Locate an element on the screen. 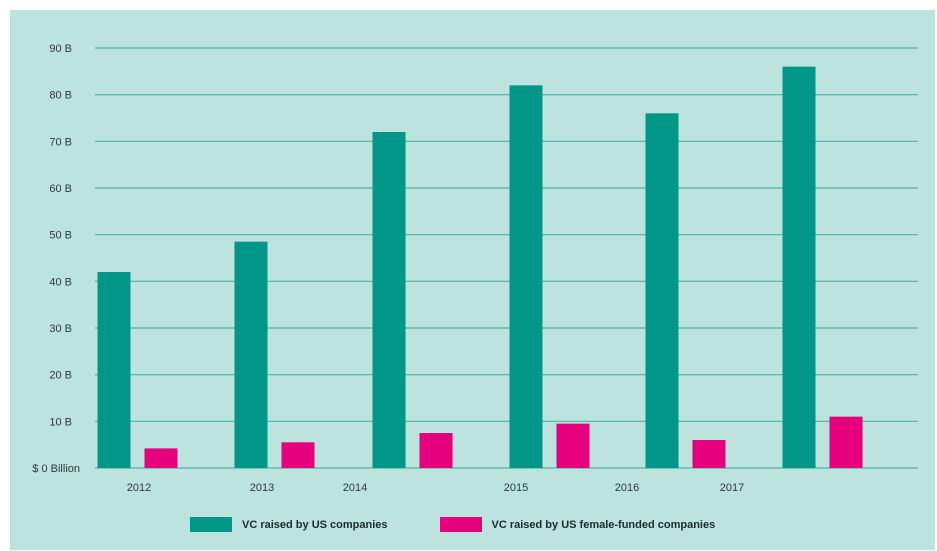 This screenshot has width=937, height=551. x-tick-label: 2014 is located at coordinates (355, 488).